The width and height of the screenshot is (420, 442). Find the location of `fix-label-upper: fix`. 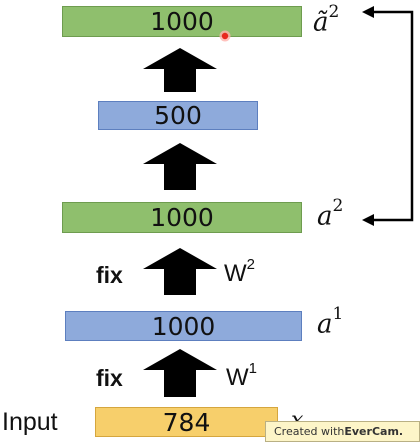

fix-label-upper: fix is located at coordinates (109, 275).